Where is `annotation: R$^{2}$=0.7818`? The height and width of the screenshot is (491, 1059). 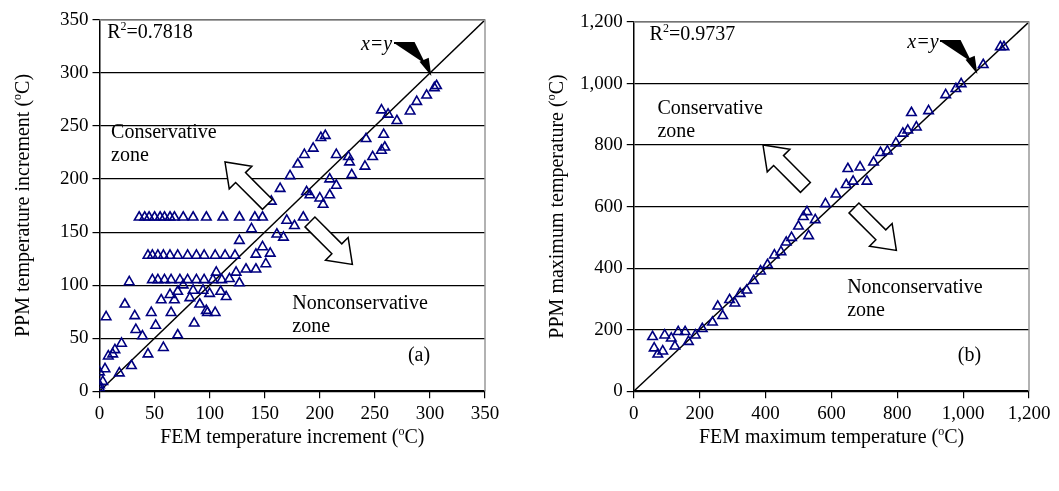
annotation: R$^{2}$=0.7818 is located at coordinates (150, 31).